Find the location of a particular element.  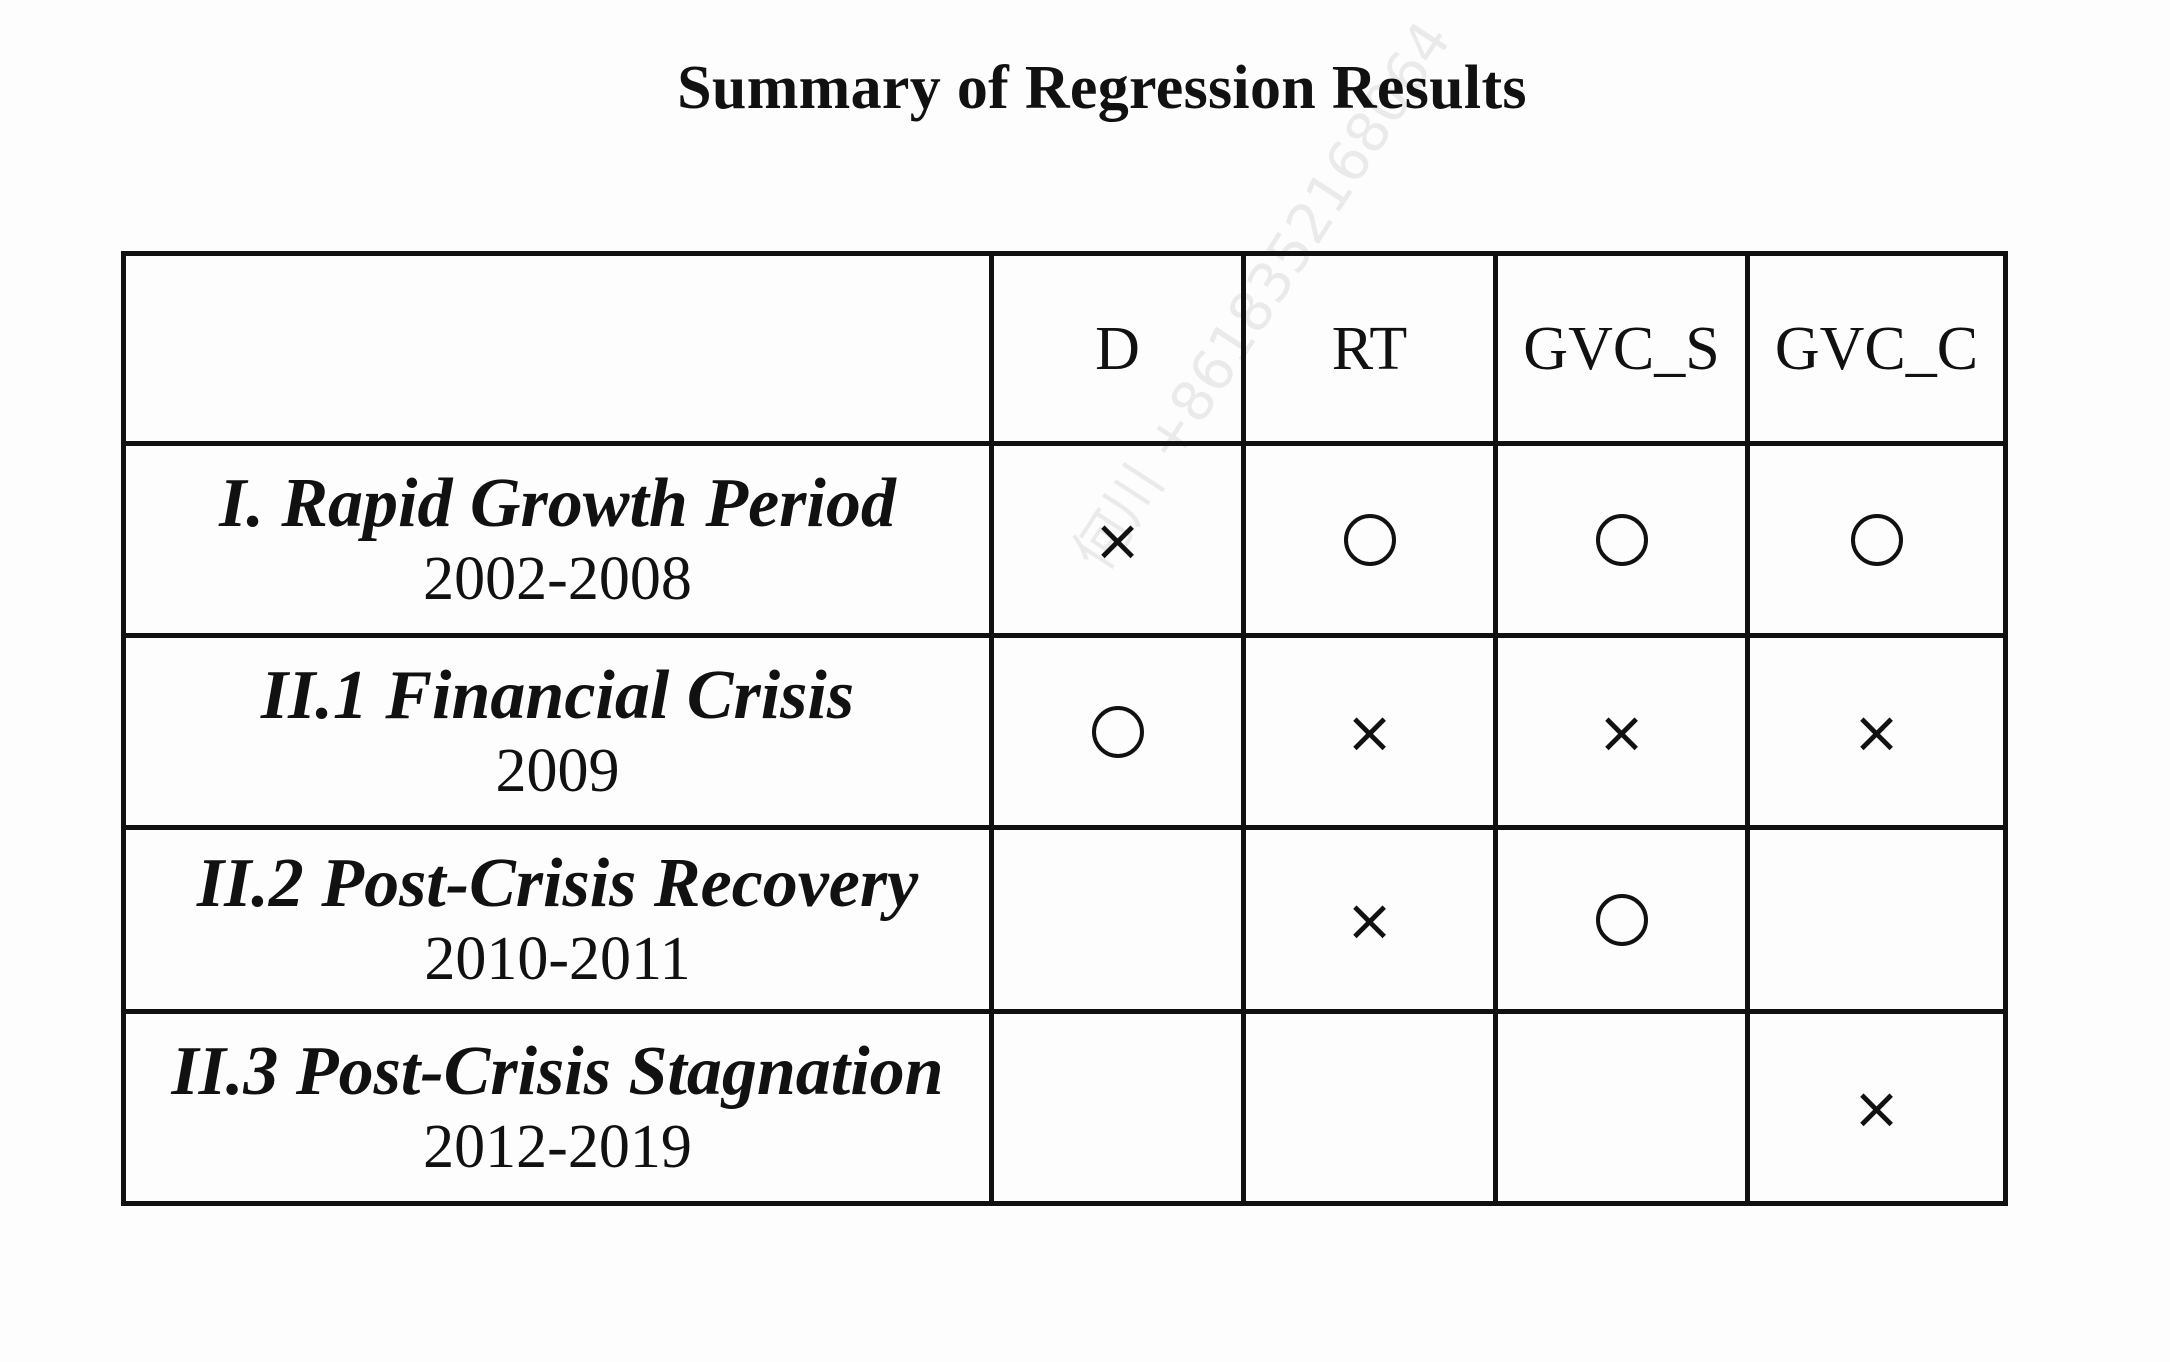

period-cell: I. Rapid Growth Period 2002-2008 is located at coordinates (557, 539).